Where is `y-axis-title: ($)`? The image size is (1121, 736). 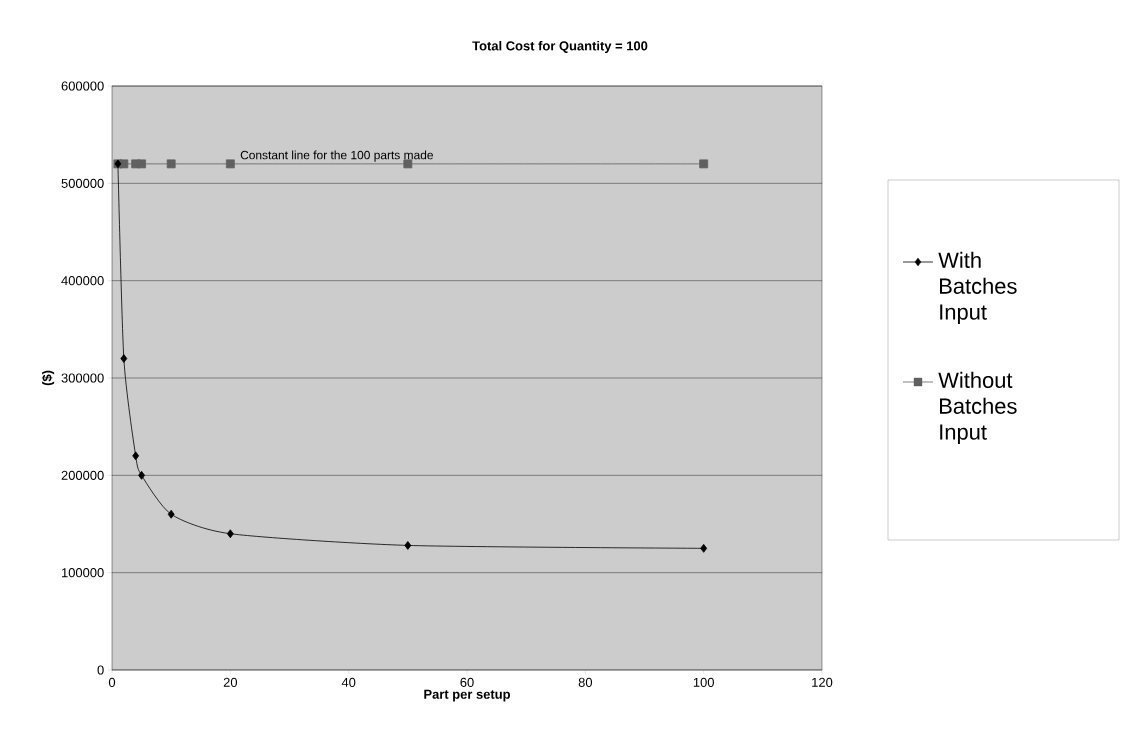 y-axis-title: ($) is located at coordinates (48, 378).